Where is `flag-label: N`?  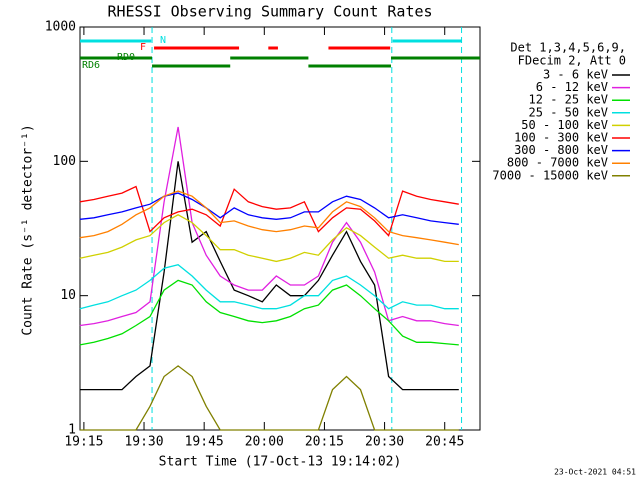
flag-label: N is located at coordinates (163, 40).